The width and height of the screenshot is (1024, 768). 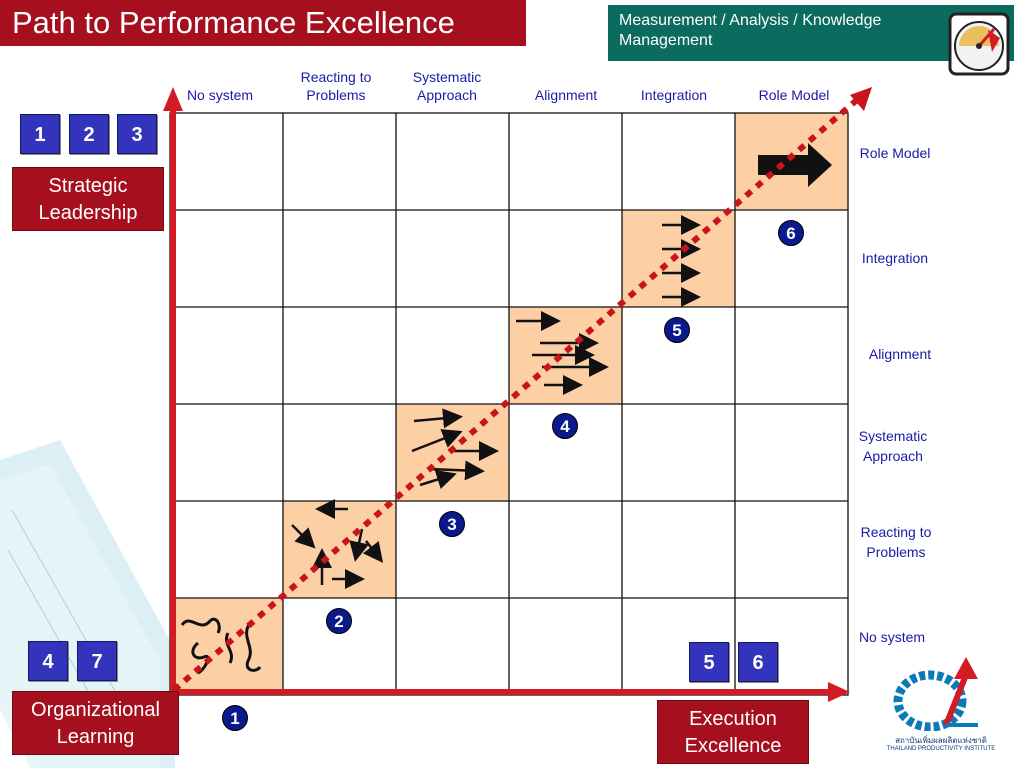 What do you see at coordinates (794, 95) in the screenshot?
I see `column-header-role-model: Role Model` at bounding box center [794, 95].